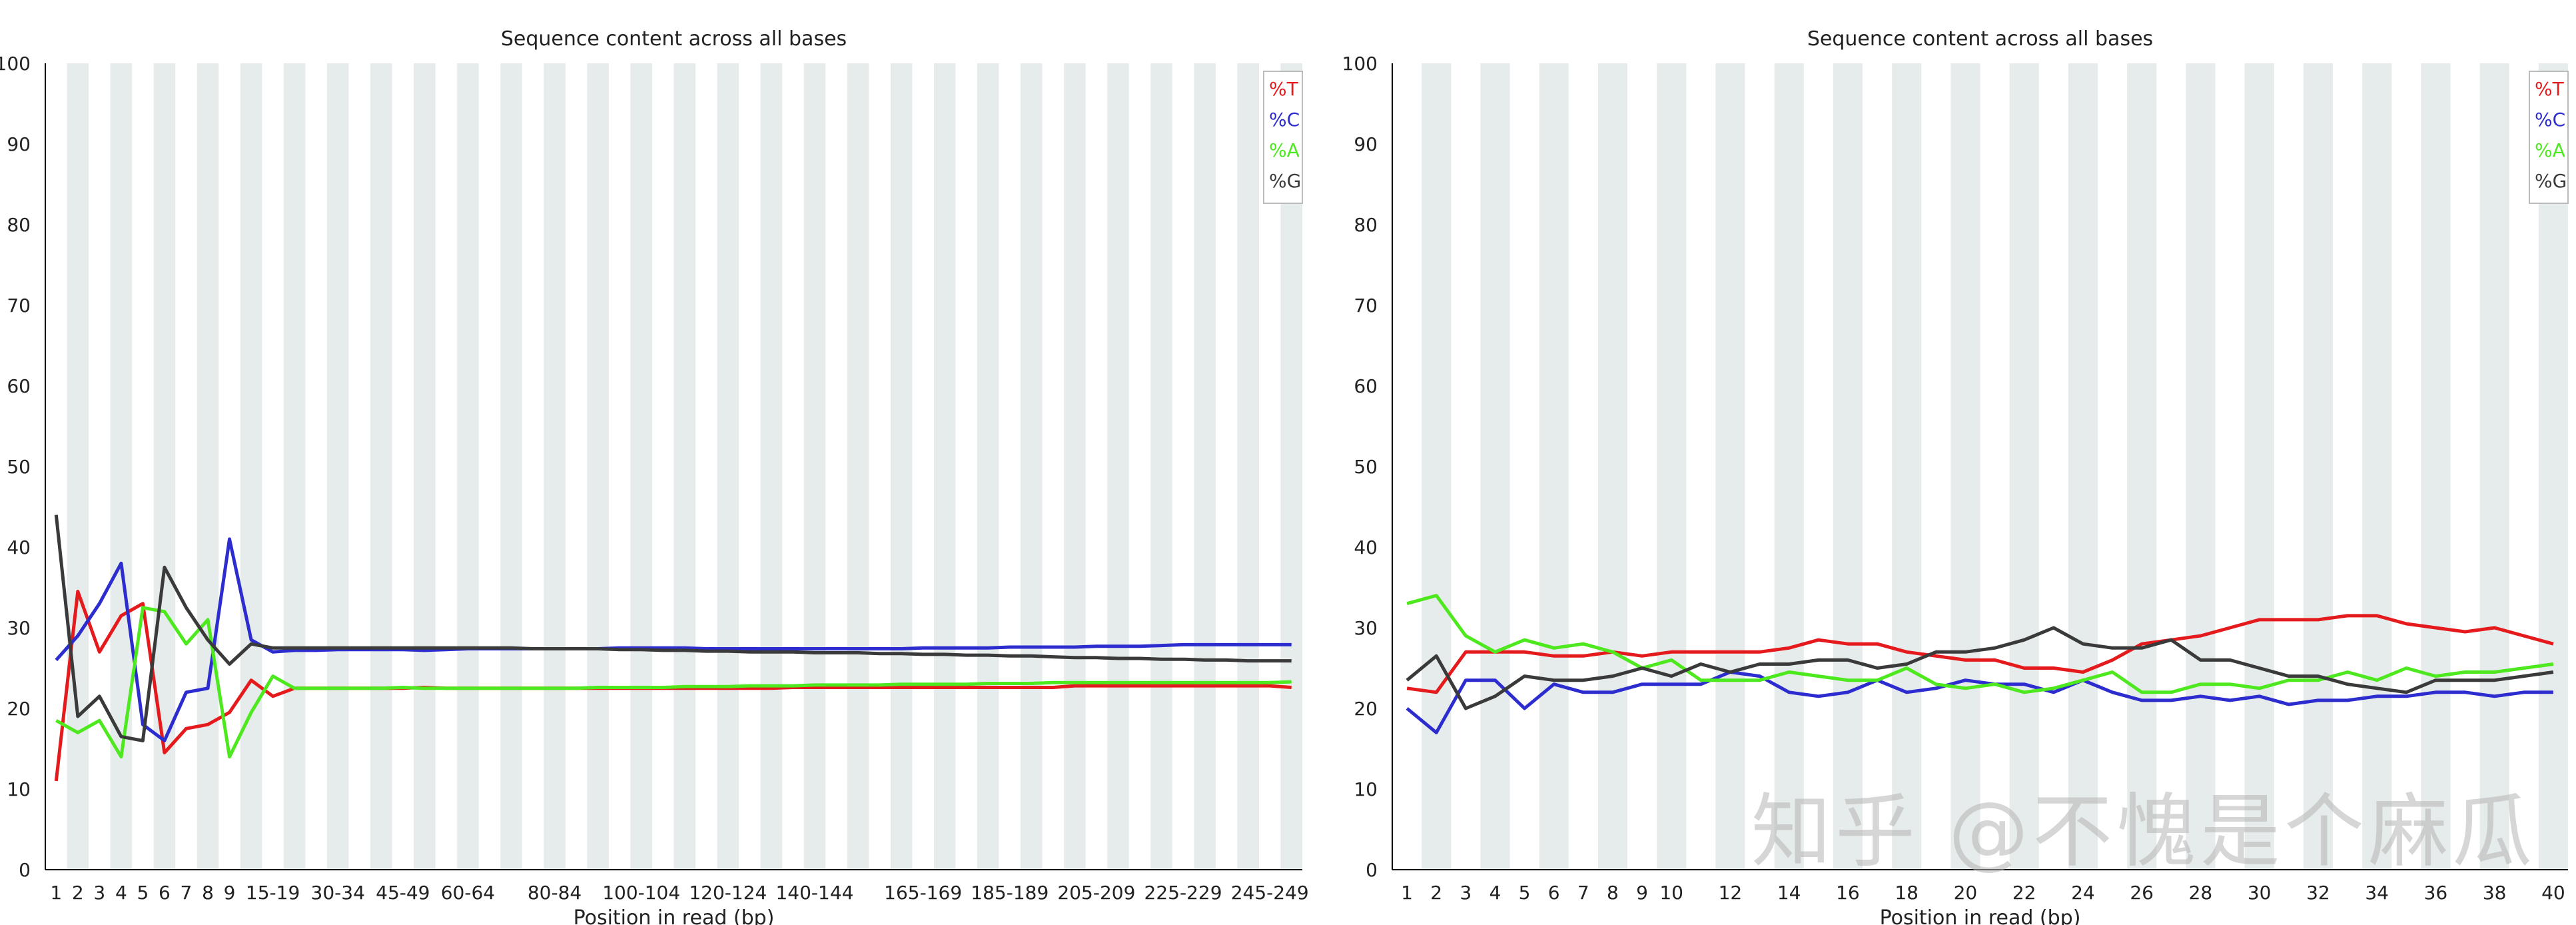  I want to click on series-line-t, so click(1980, 654).